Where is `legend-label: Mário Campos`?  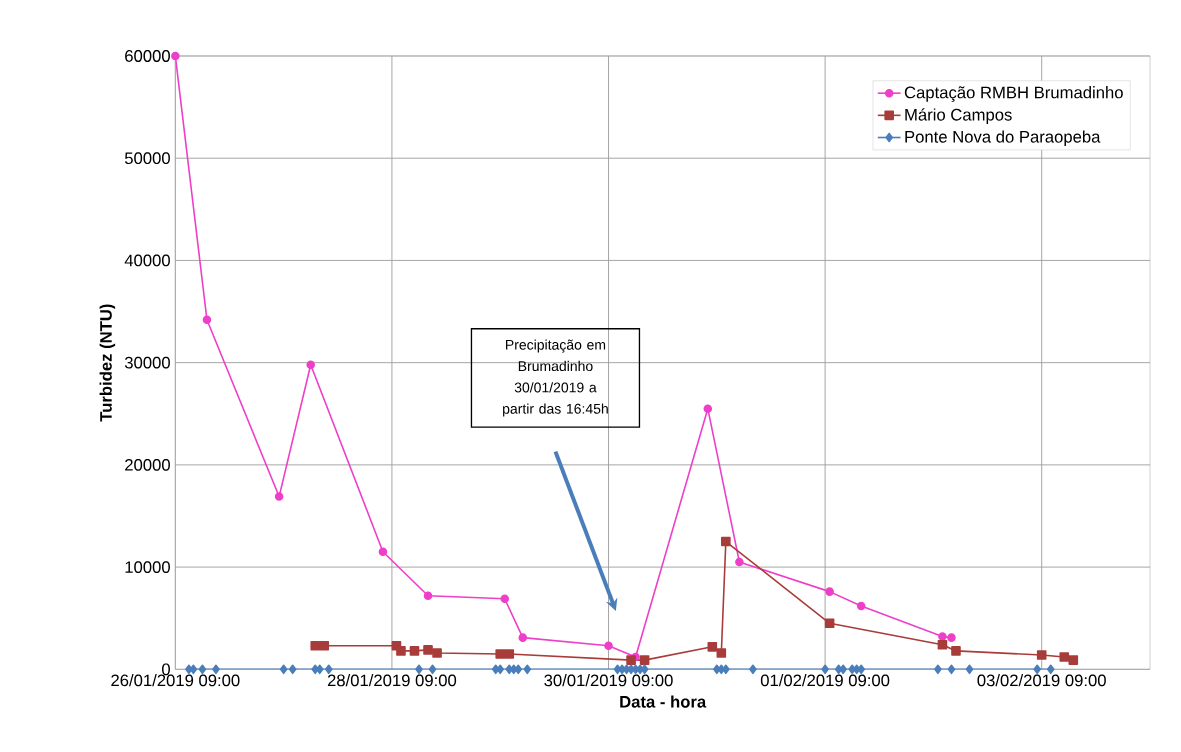
legend-label: Mário Campos is located at coordinates (958, 116).